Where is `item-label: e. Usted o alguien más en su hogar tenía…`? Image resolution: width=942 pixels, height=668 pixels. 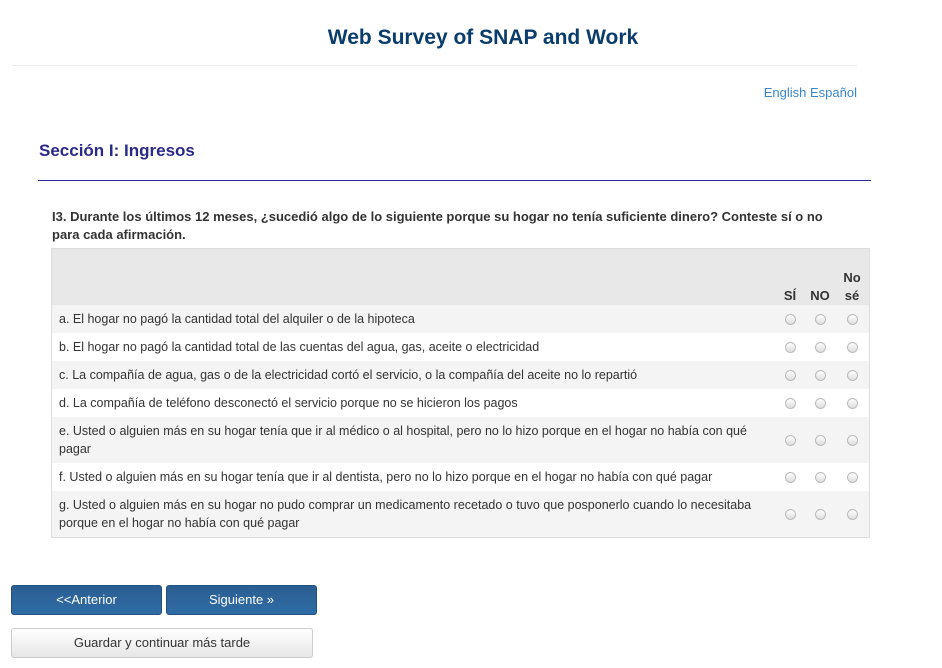
item-label: e. Usted o alguien más en su hogar tenía… is located at coordinates (413, 440).